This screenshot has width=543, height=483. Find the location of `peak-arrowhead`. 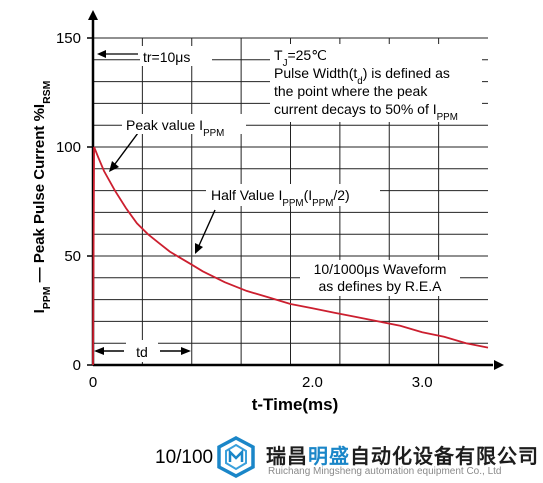

peak-arrowhead is located at coordinates (114, 166).